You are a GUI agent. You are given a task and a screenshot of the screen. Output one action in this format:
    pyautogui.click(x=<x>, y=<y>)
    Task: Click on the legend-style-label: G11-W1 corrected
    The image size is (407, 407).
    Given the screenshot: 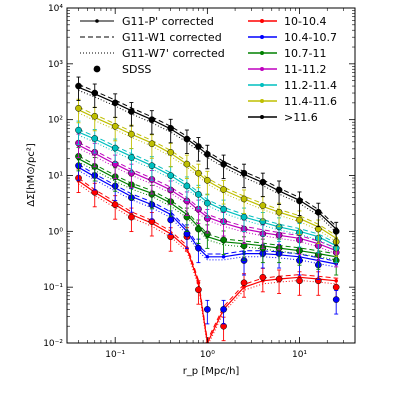 What is the action you would take?
    pyautogui.click(x=172, y=37)
    